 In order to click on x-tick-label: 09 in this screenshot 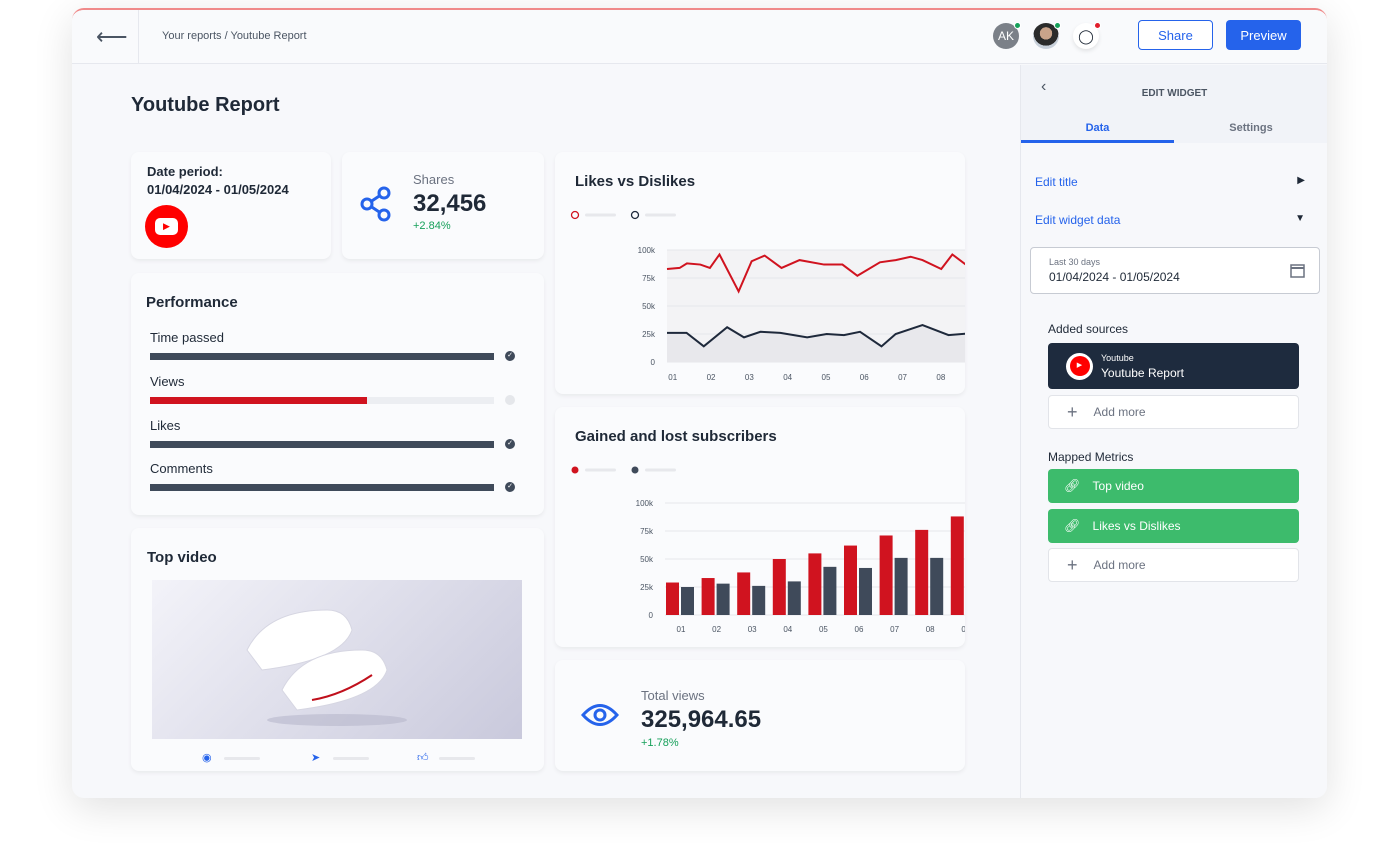, I will do `click(963, 629)`.